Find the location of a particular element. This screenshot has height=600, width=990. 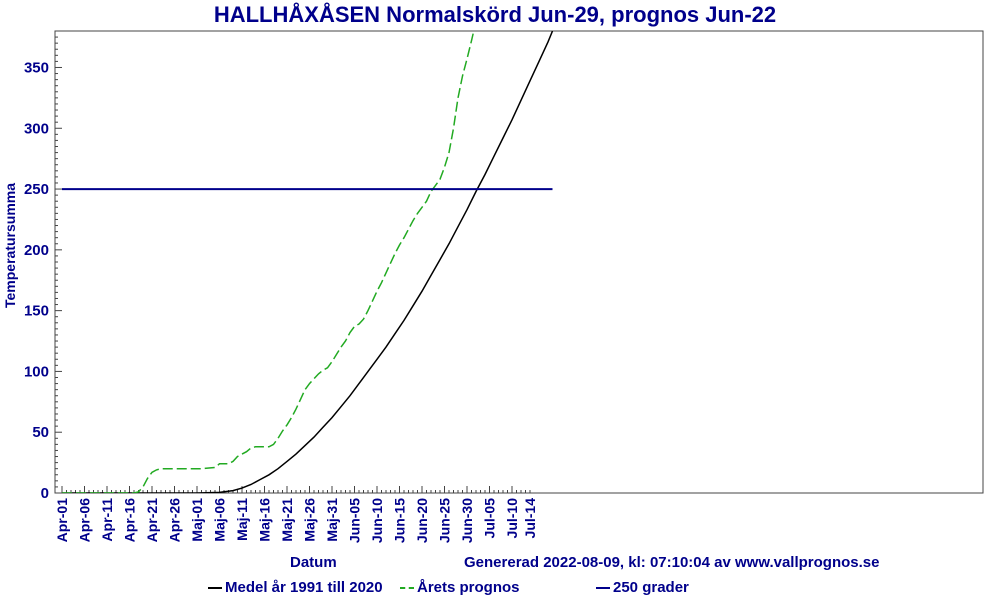

legend-swatch-mean is located at coordinates (215, 588).